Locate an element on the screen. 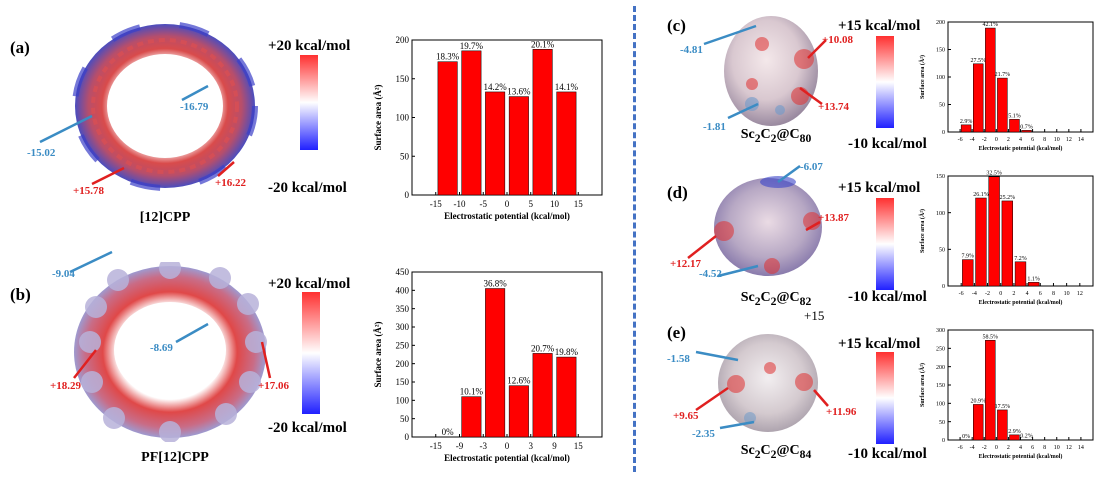 This screenshot has height=477, width=1103. molecule-name-c: Sc2C2@C80 is located at coordinates (776, 136).